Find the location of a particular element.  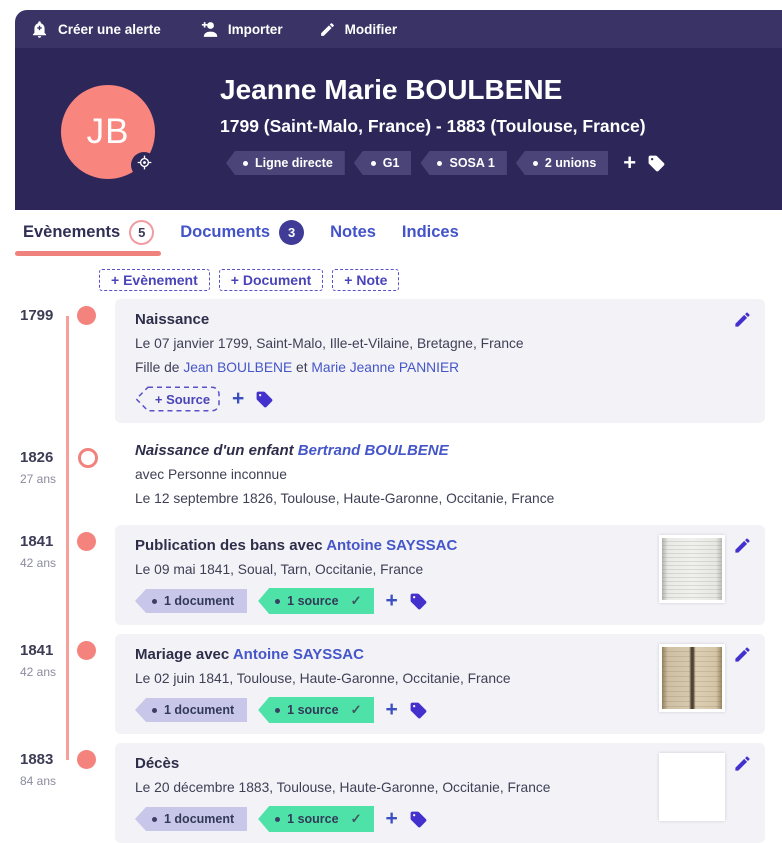

event-year: 1883 is located at coordinates (37, 759).